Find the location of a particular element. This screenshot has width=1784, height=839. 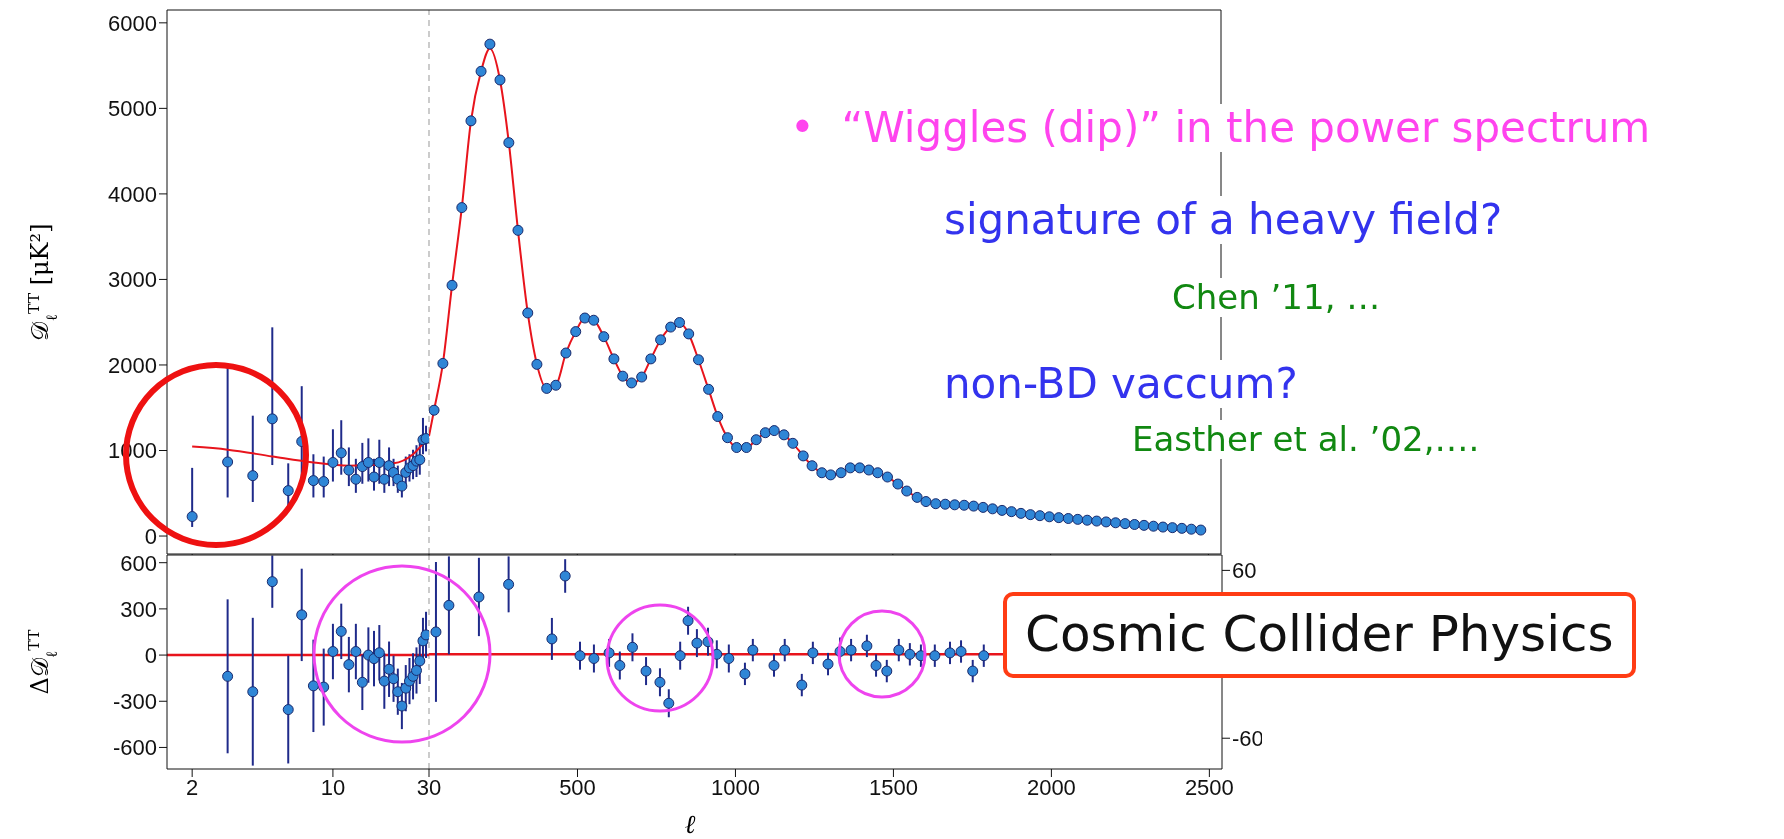

y-tick-label: -600 is located at coordinates (134, 748).